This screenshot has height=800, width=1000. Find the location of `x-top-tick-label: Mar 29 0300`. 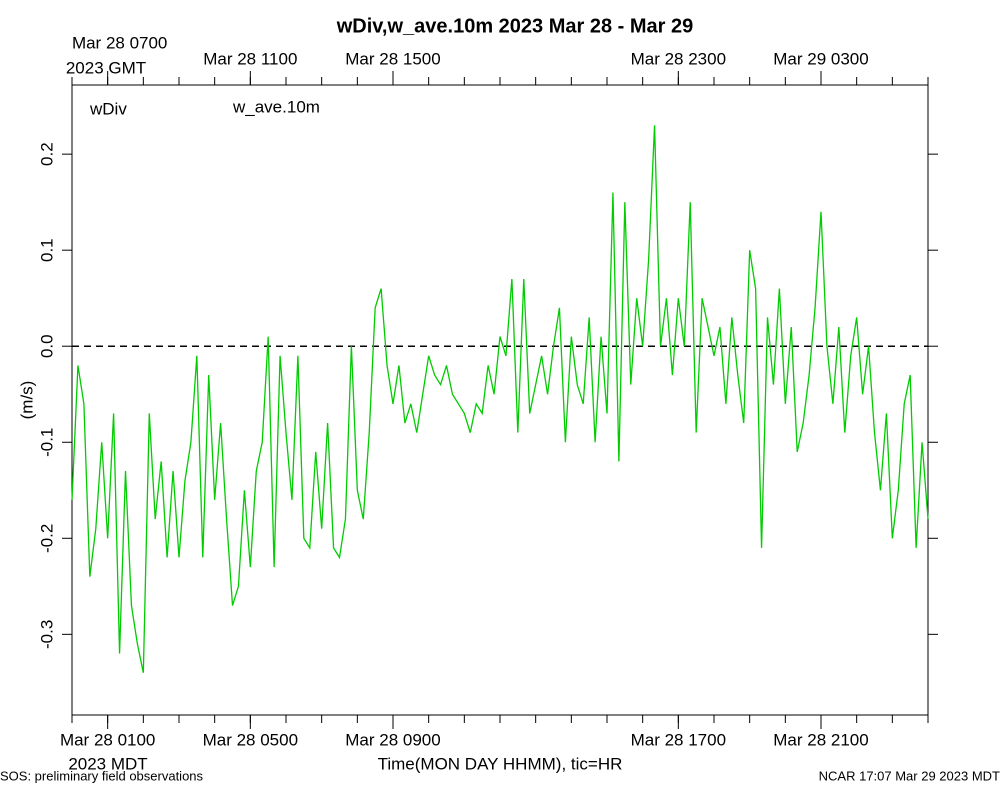

x-top-tick-label: Mar 29 0300 is located at coordinates (820, 58).